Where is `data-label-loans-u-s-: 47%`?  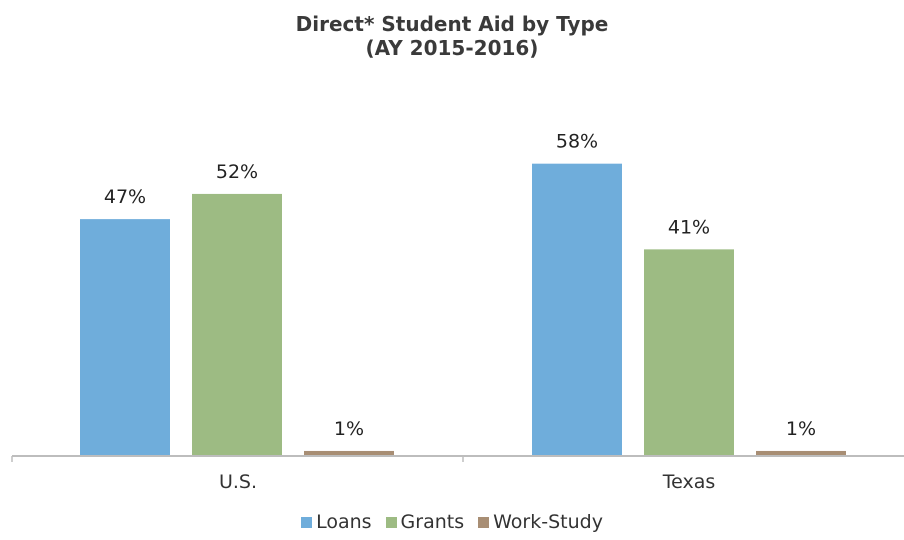 data-label-loans-u-s-: 47% is located at coordinates (125, 197).